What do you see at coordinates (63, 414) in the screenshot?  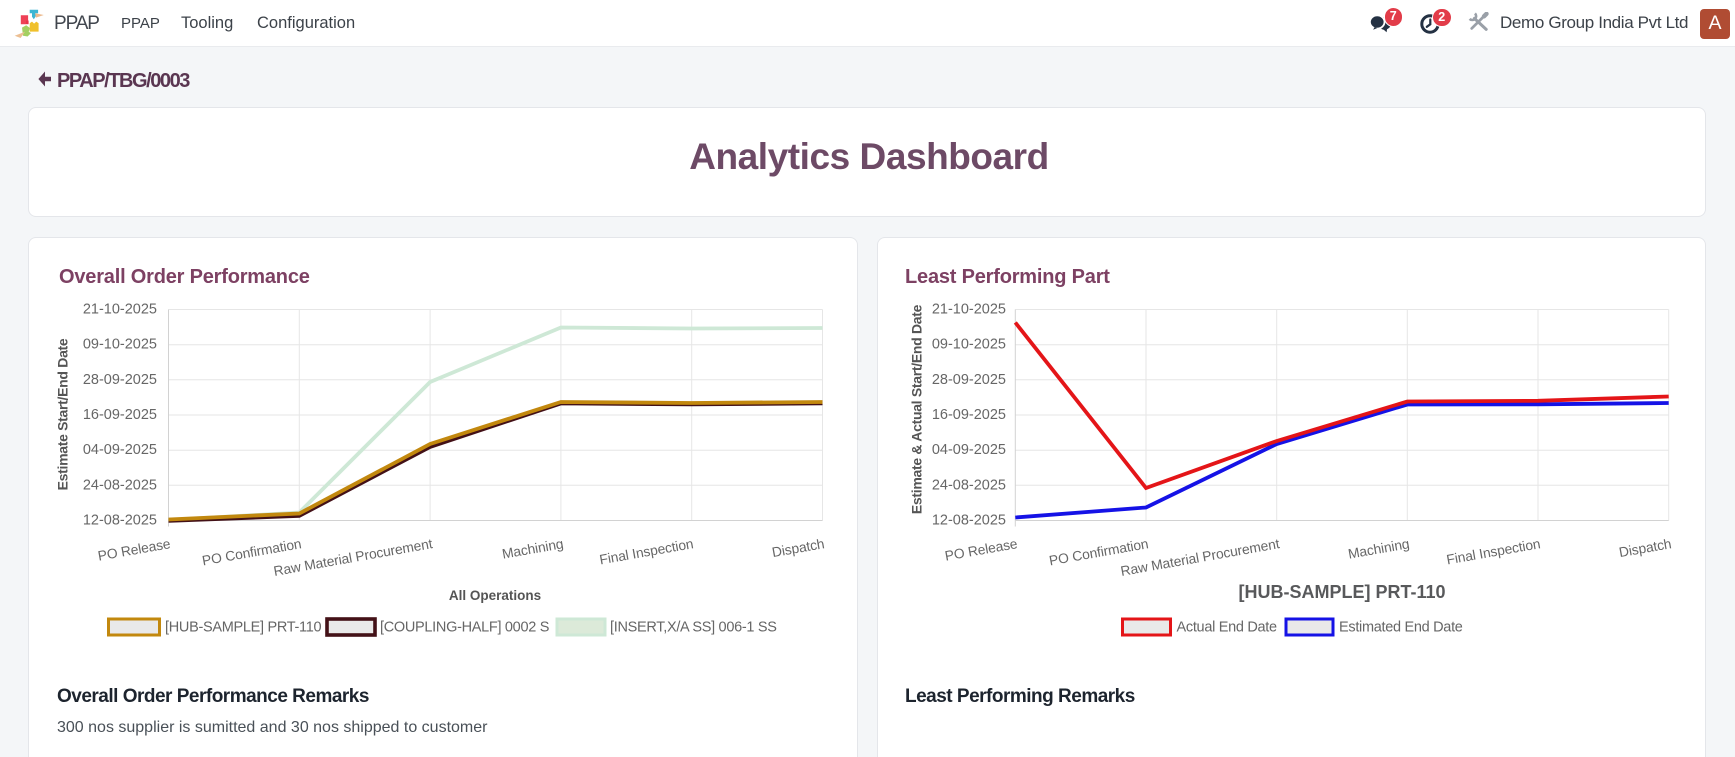 I see `svg-text: Estimate Start/End Date` at bounding box center [63, 414].